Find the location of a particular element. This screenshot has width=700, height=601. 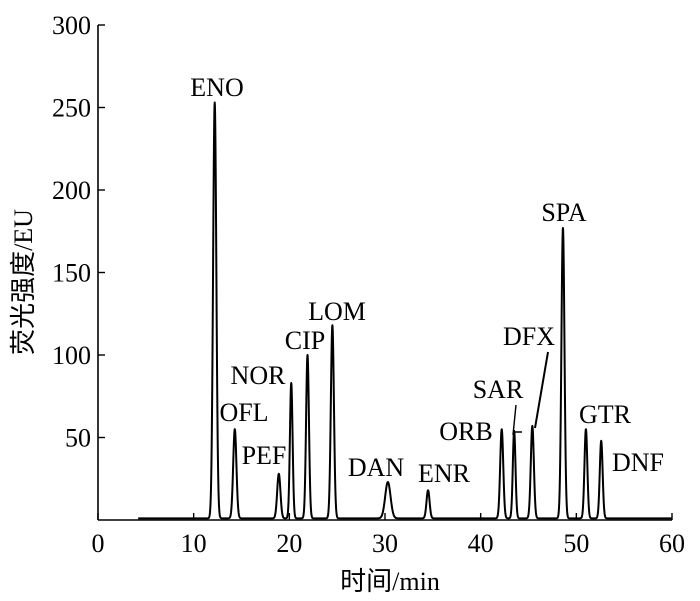

y-ticks: 50 100 150 200 250 300 is located at coordinates (78, 232).